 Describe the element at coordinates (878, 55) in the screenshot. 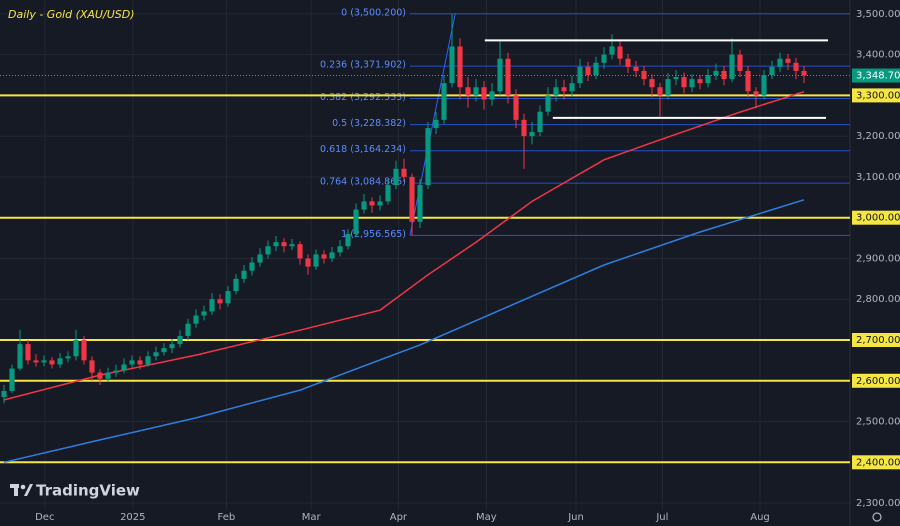

I see `y-tick-label: 3,400.000` at that location.